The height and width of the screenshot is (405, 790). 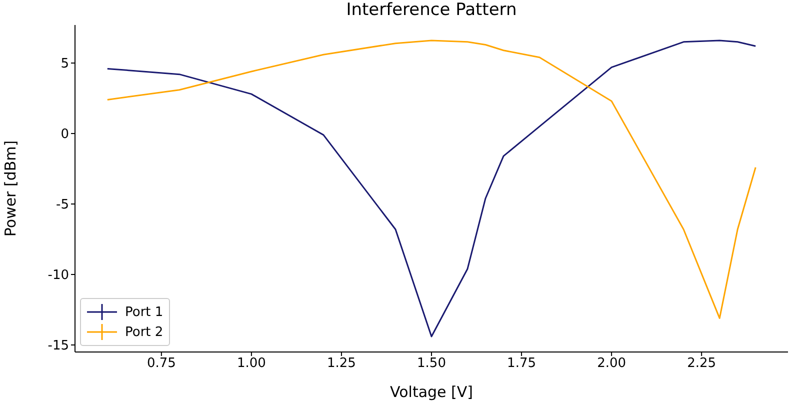 I want to click on y-axis-title: Power [dBm], so click(x=10, y=188).